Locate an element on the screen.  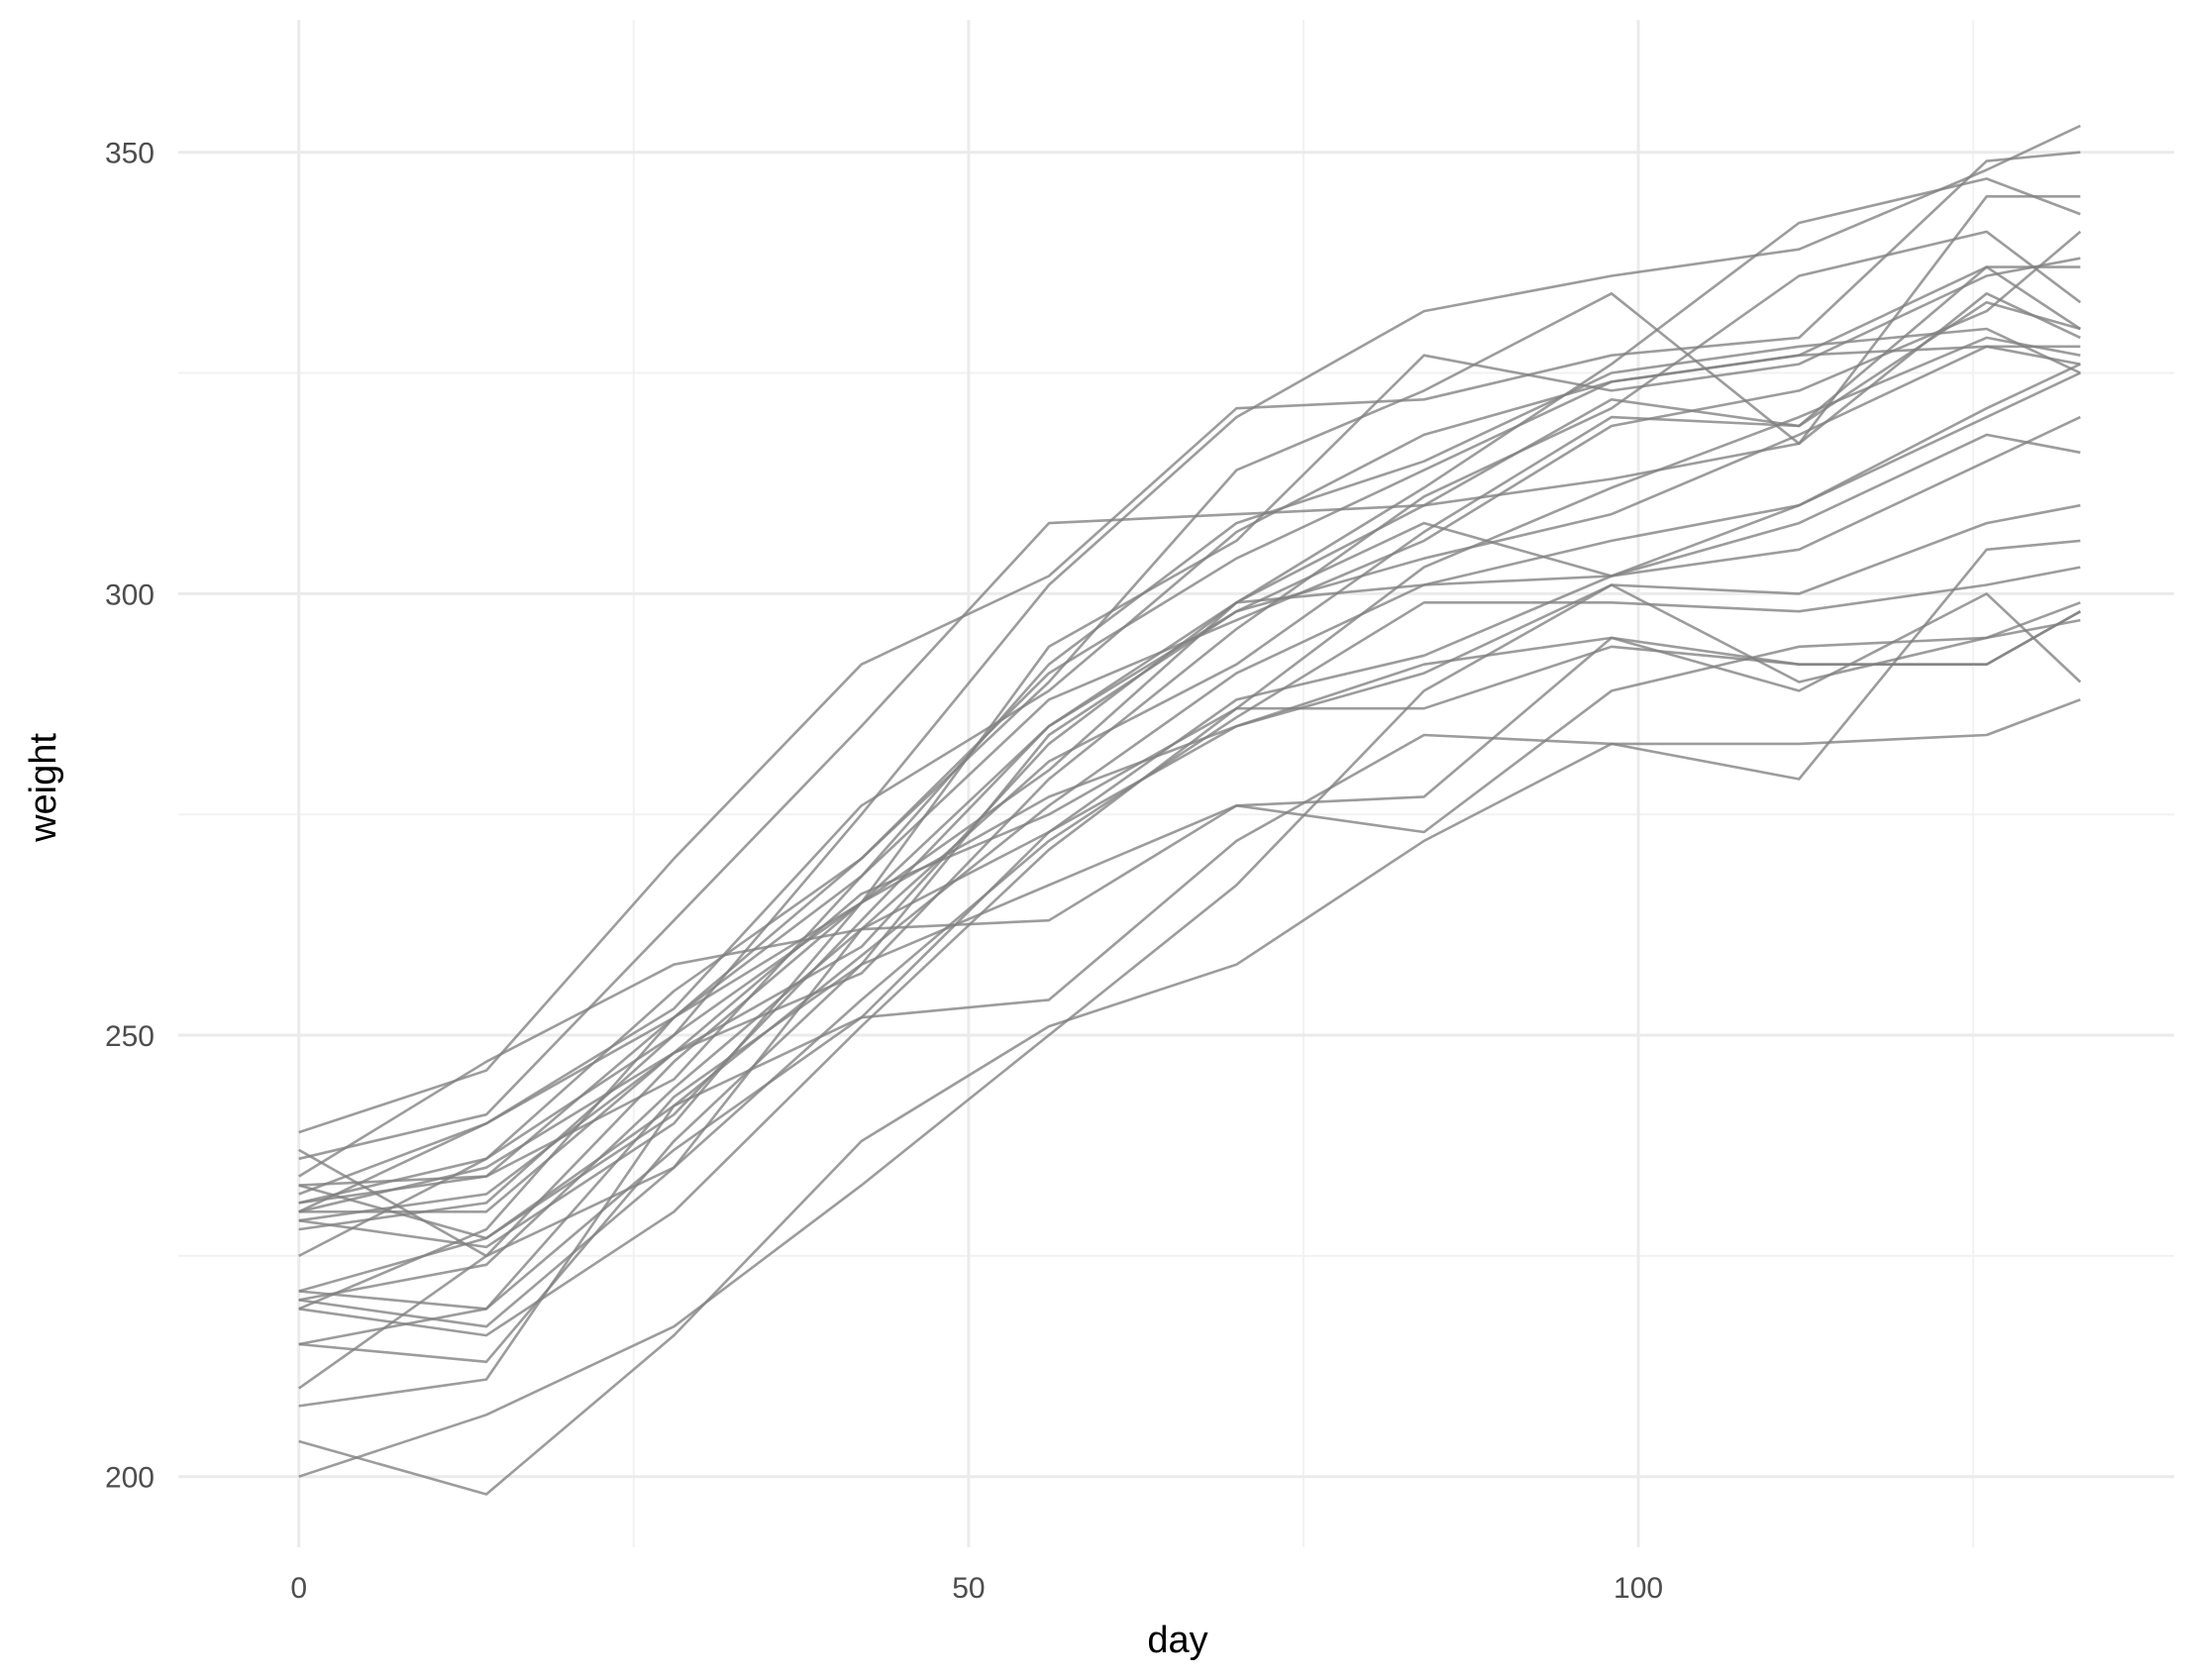
y-tick-label: 200 is located at coordinates (130, 1478).